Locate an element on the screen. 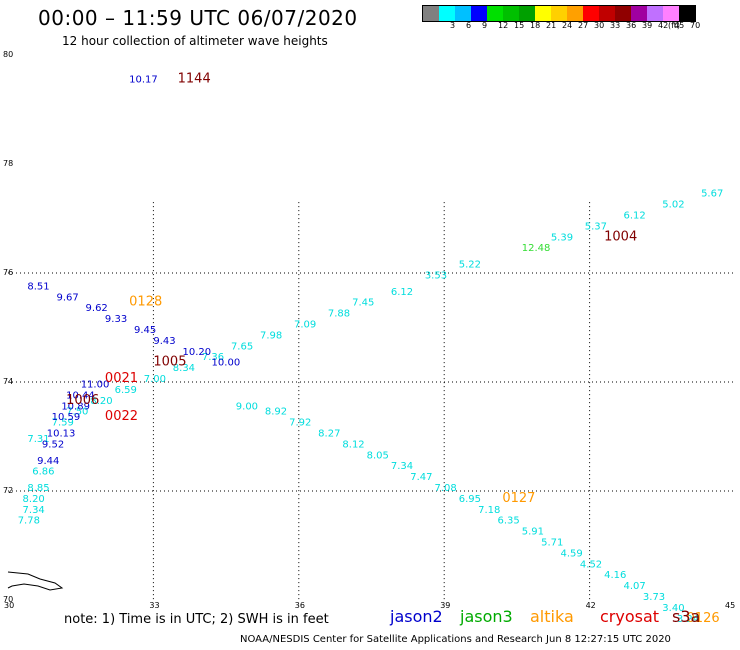  wave-height-value: 6.59 is located at coordinates (126, 390).